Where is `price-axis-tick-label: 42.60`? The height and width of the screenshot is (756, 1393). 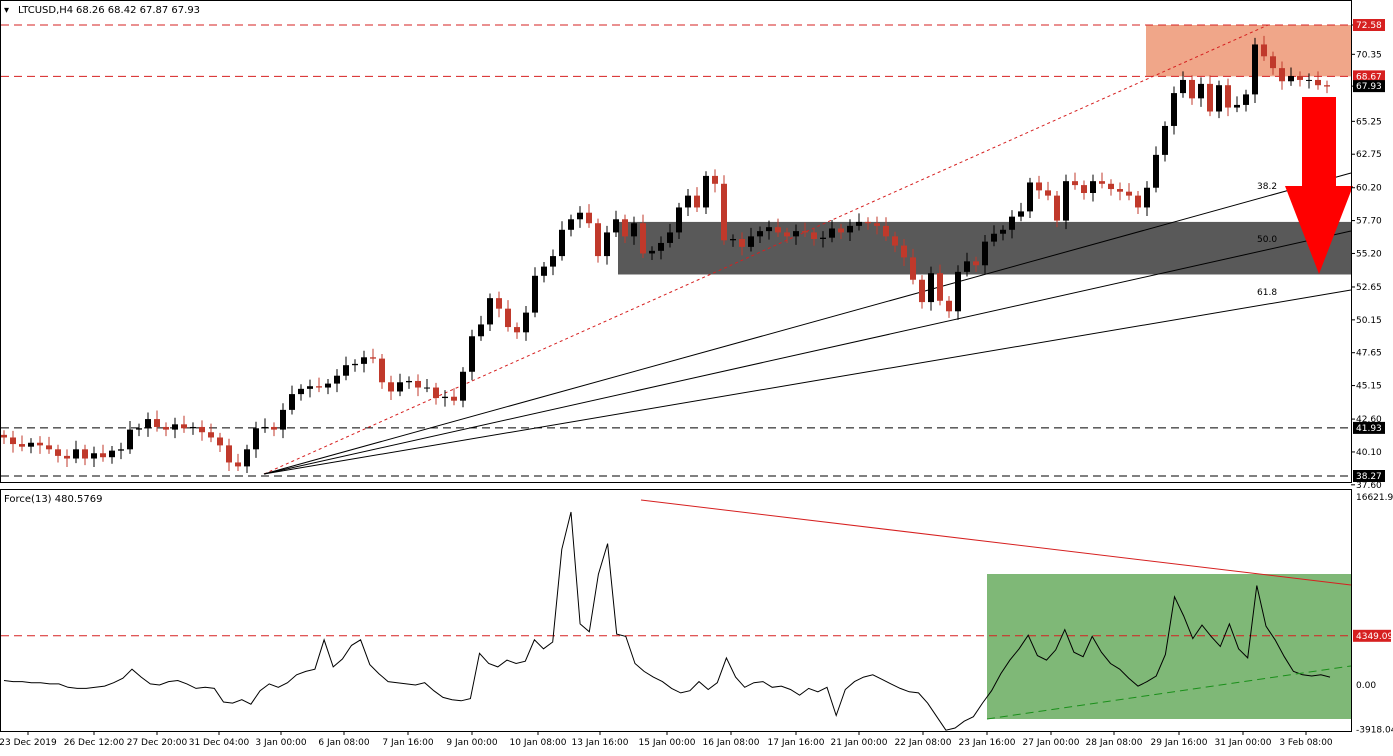
price-axis-tick-label: 42.60 is located at coordinates (1369, 420).